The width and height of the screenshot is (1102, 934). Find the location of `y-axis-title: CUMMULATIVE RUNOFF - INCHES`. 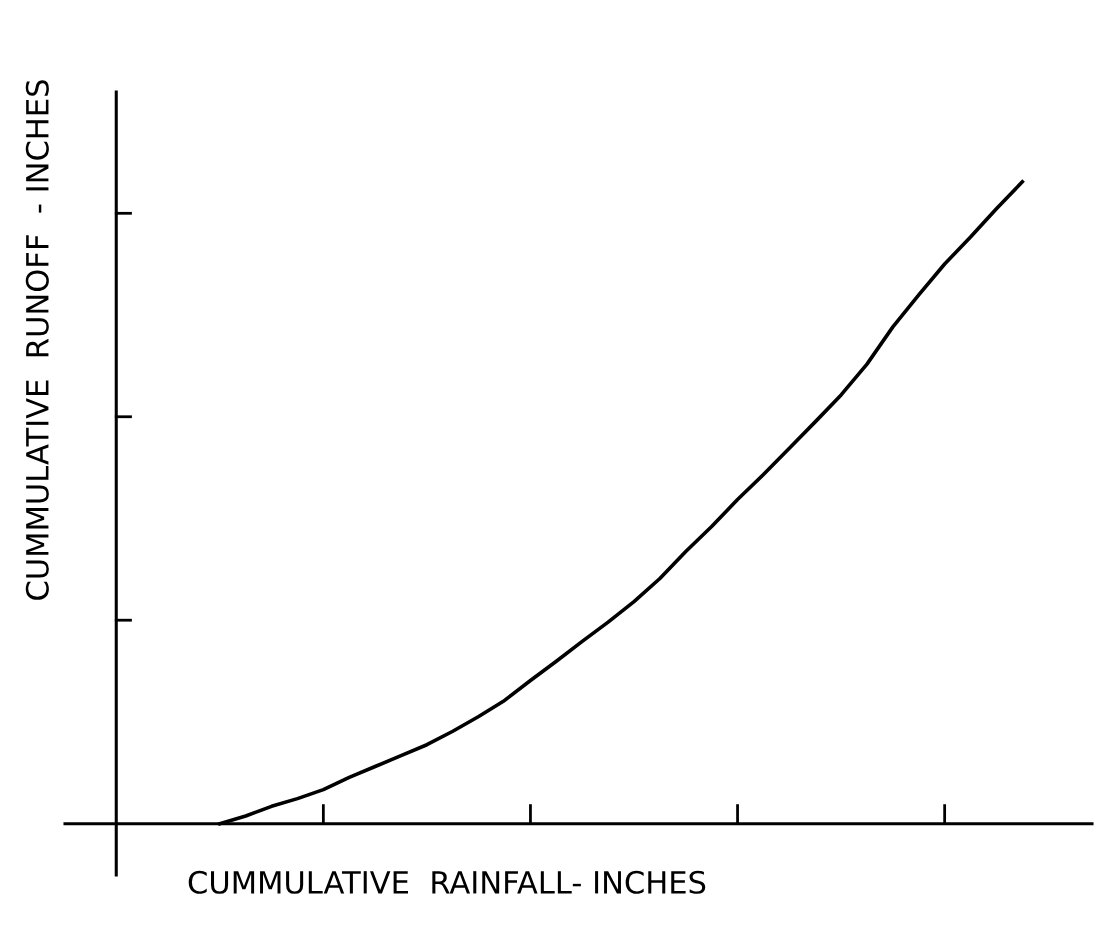

y-axis-title: CUMMULATIVE RUNOFF - INCHES is located at coordinates (37, 340).